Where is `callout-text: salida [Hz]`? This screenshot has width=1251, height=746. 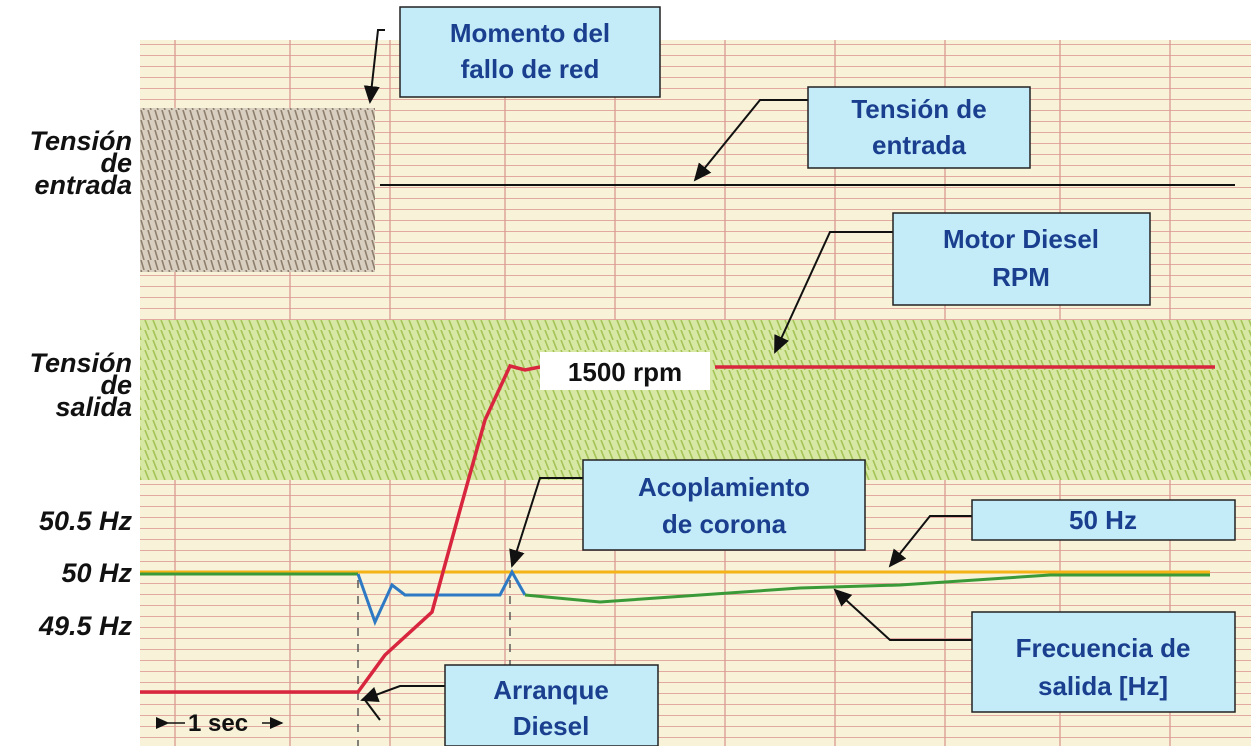 callout-text: salida [Hz] is located at coordinates (1103, 686).